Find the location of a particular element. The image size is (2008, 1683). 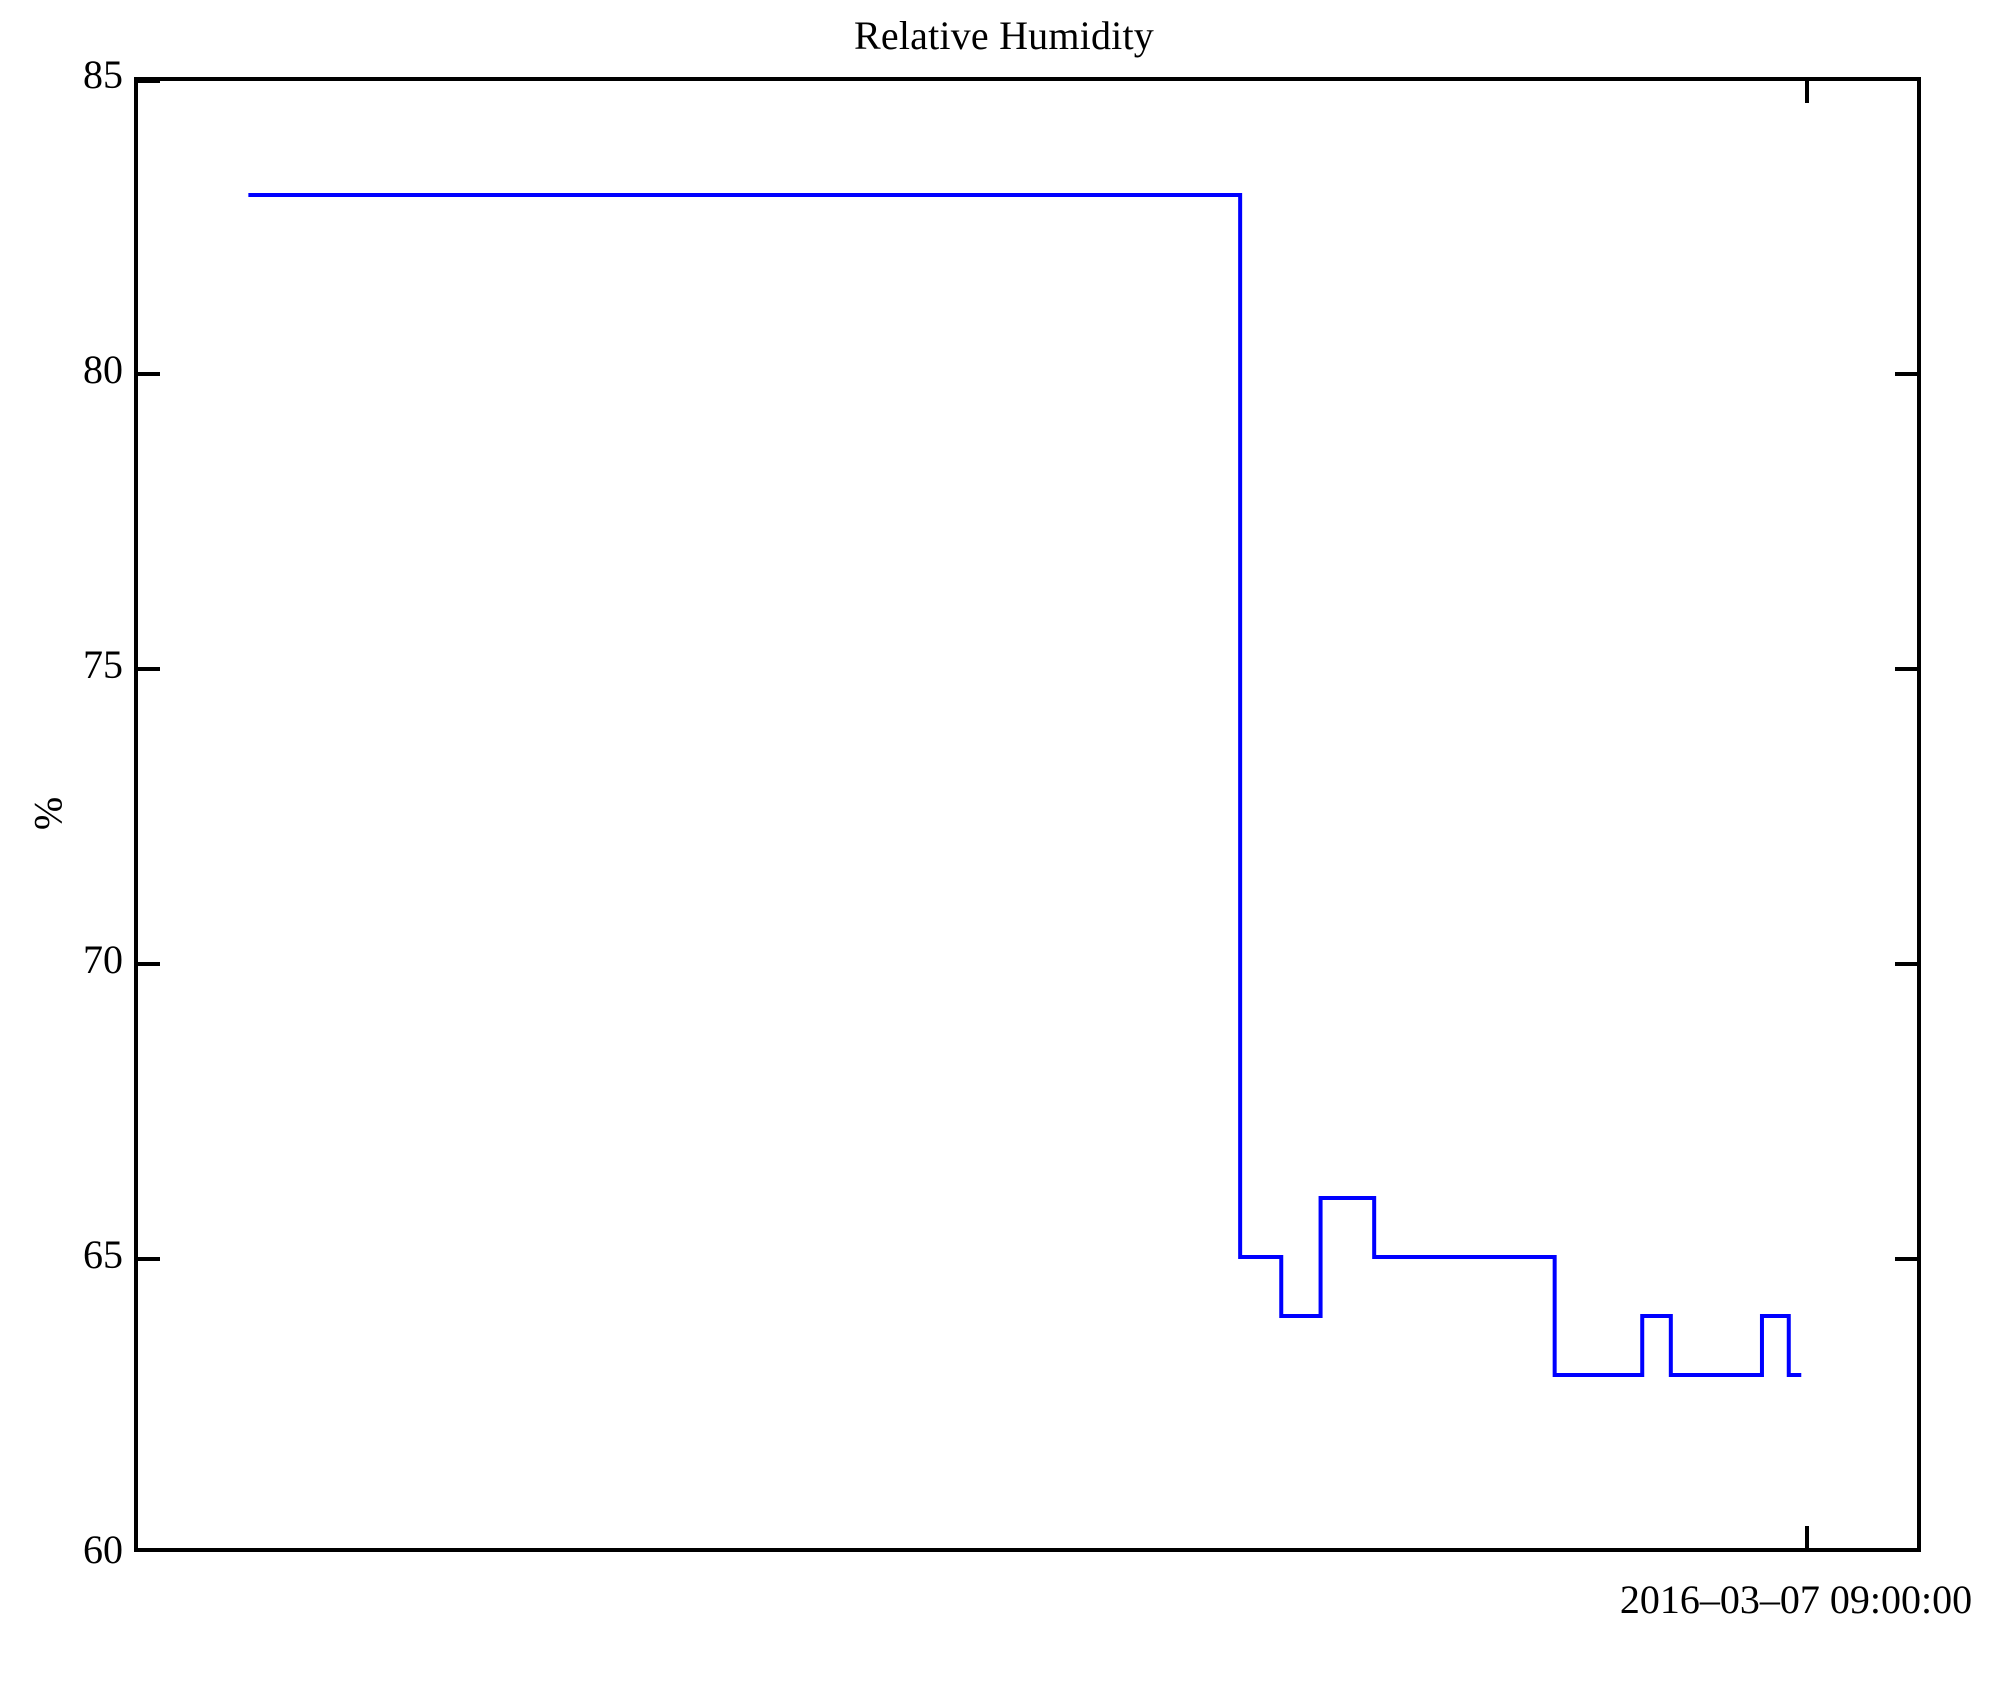

x-axis-tick-mark-top is located at coordinates (1806, 90).